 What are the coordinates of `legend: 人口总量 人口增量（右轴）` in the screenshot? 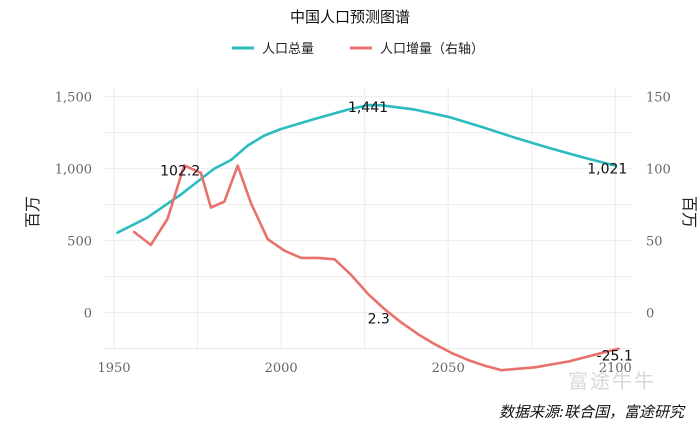 It's located at (358, 49).